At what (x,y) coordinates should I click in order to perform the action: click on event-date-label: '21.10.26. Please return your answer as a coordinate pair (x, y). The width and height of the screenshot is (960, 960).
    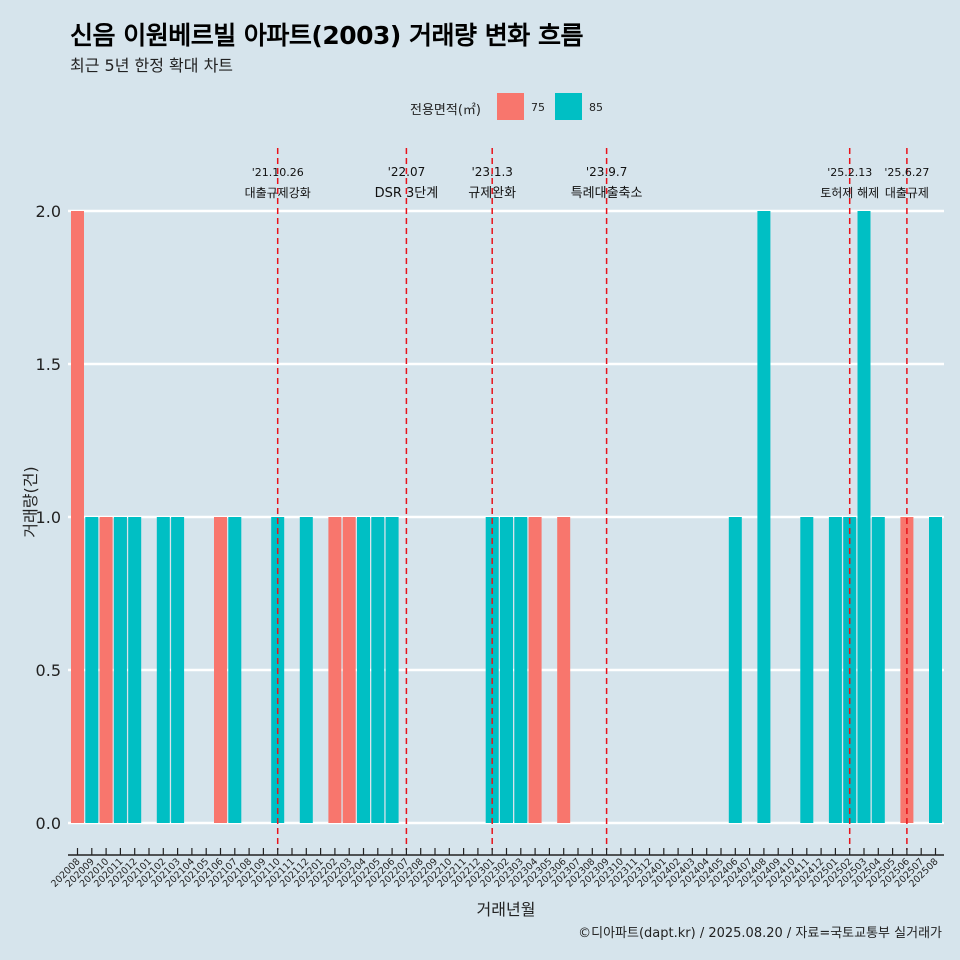
    Looking at the image, I should click on (278, 172).